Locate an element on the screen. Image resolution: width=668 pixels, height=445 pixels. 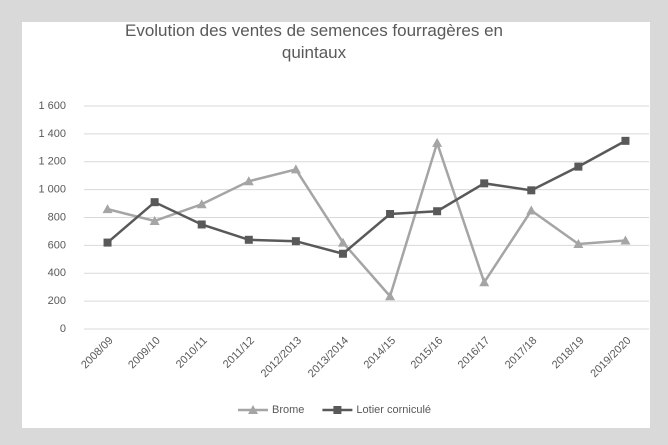
x-tick-label: 2009/10 is located at coordinates (144, 353).